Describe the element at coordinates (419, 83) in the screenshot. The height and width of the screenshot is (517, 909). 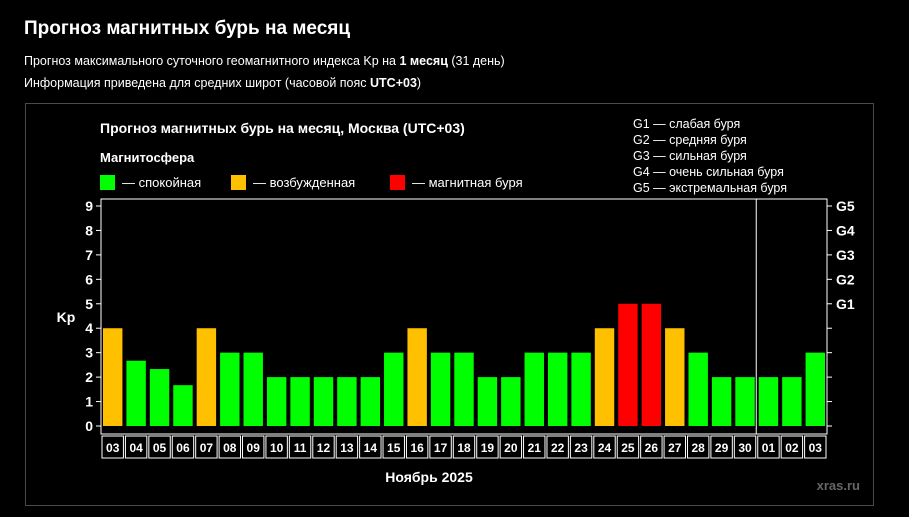
I see `timezone-close: )` at that location.